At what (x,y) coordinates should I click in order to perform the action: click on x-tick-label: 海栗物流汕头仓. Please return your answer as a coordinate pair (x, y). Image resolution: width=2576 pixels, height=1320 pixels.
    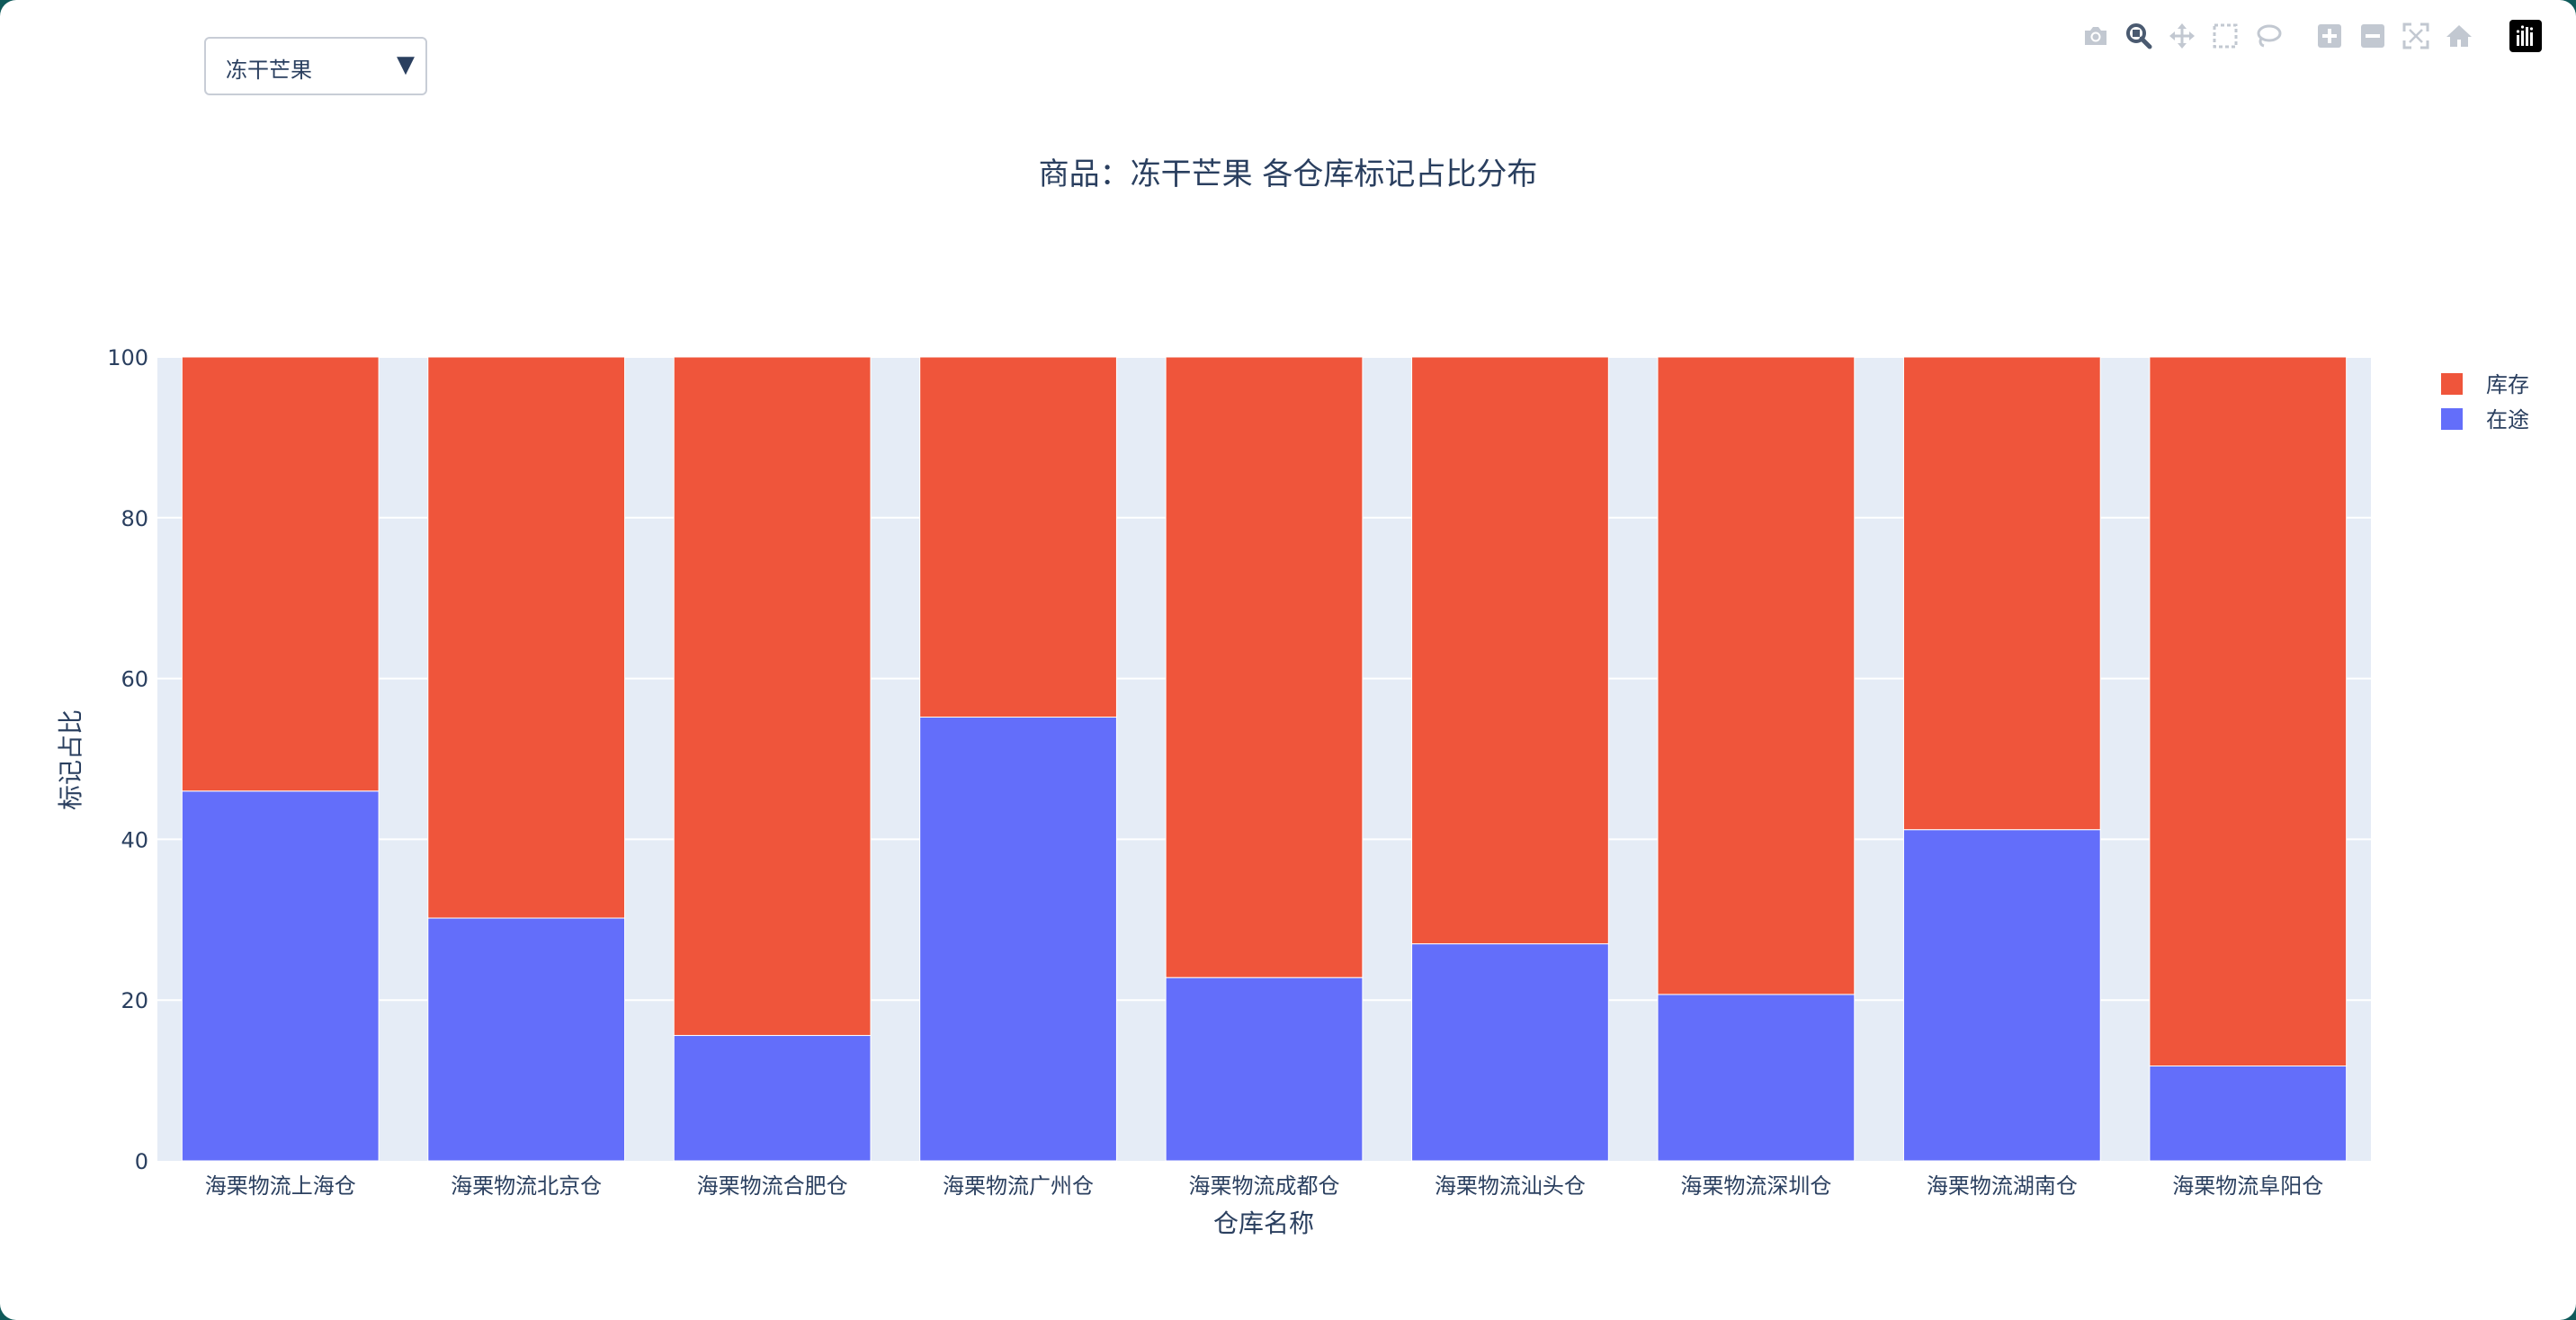
    Looking at the image, I should click on (1510, 1186).